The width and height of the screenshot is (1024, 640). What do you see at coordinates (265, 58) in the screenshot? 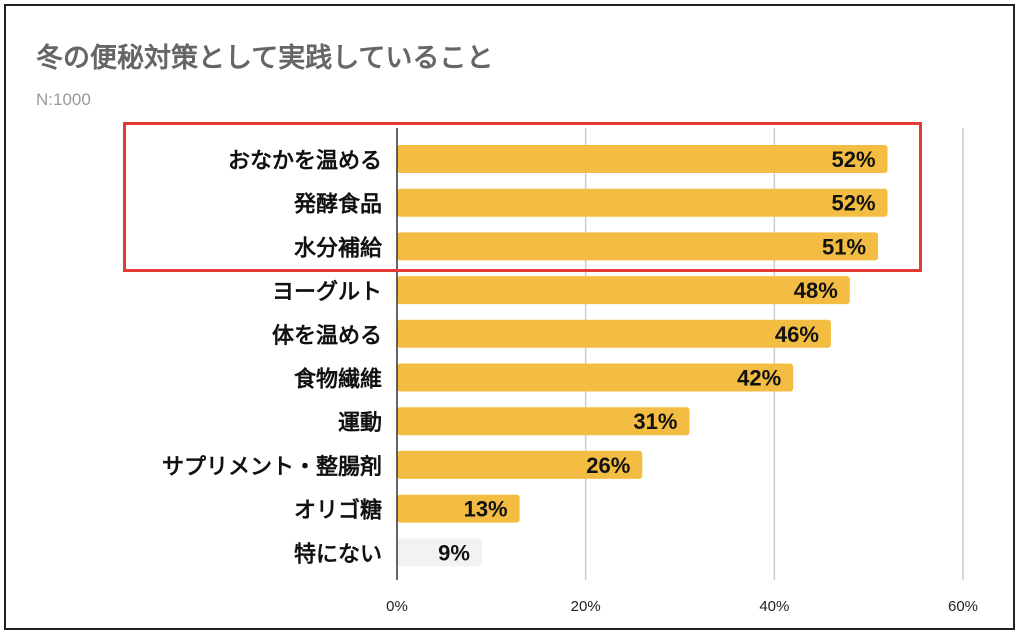
I see `chart-title: 冬の便秘対策として実践していること` at bounding box center [265, 58].